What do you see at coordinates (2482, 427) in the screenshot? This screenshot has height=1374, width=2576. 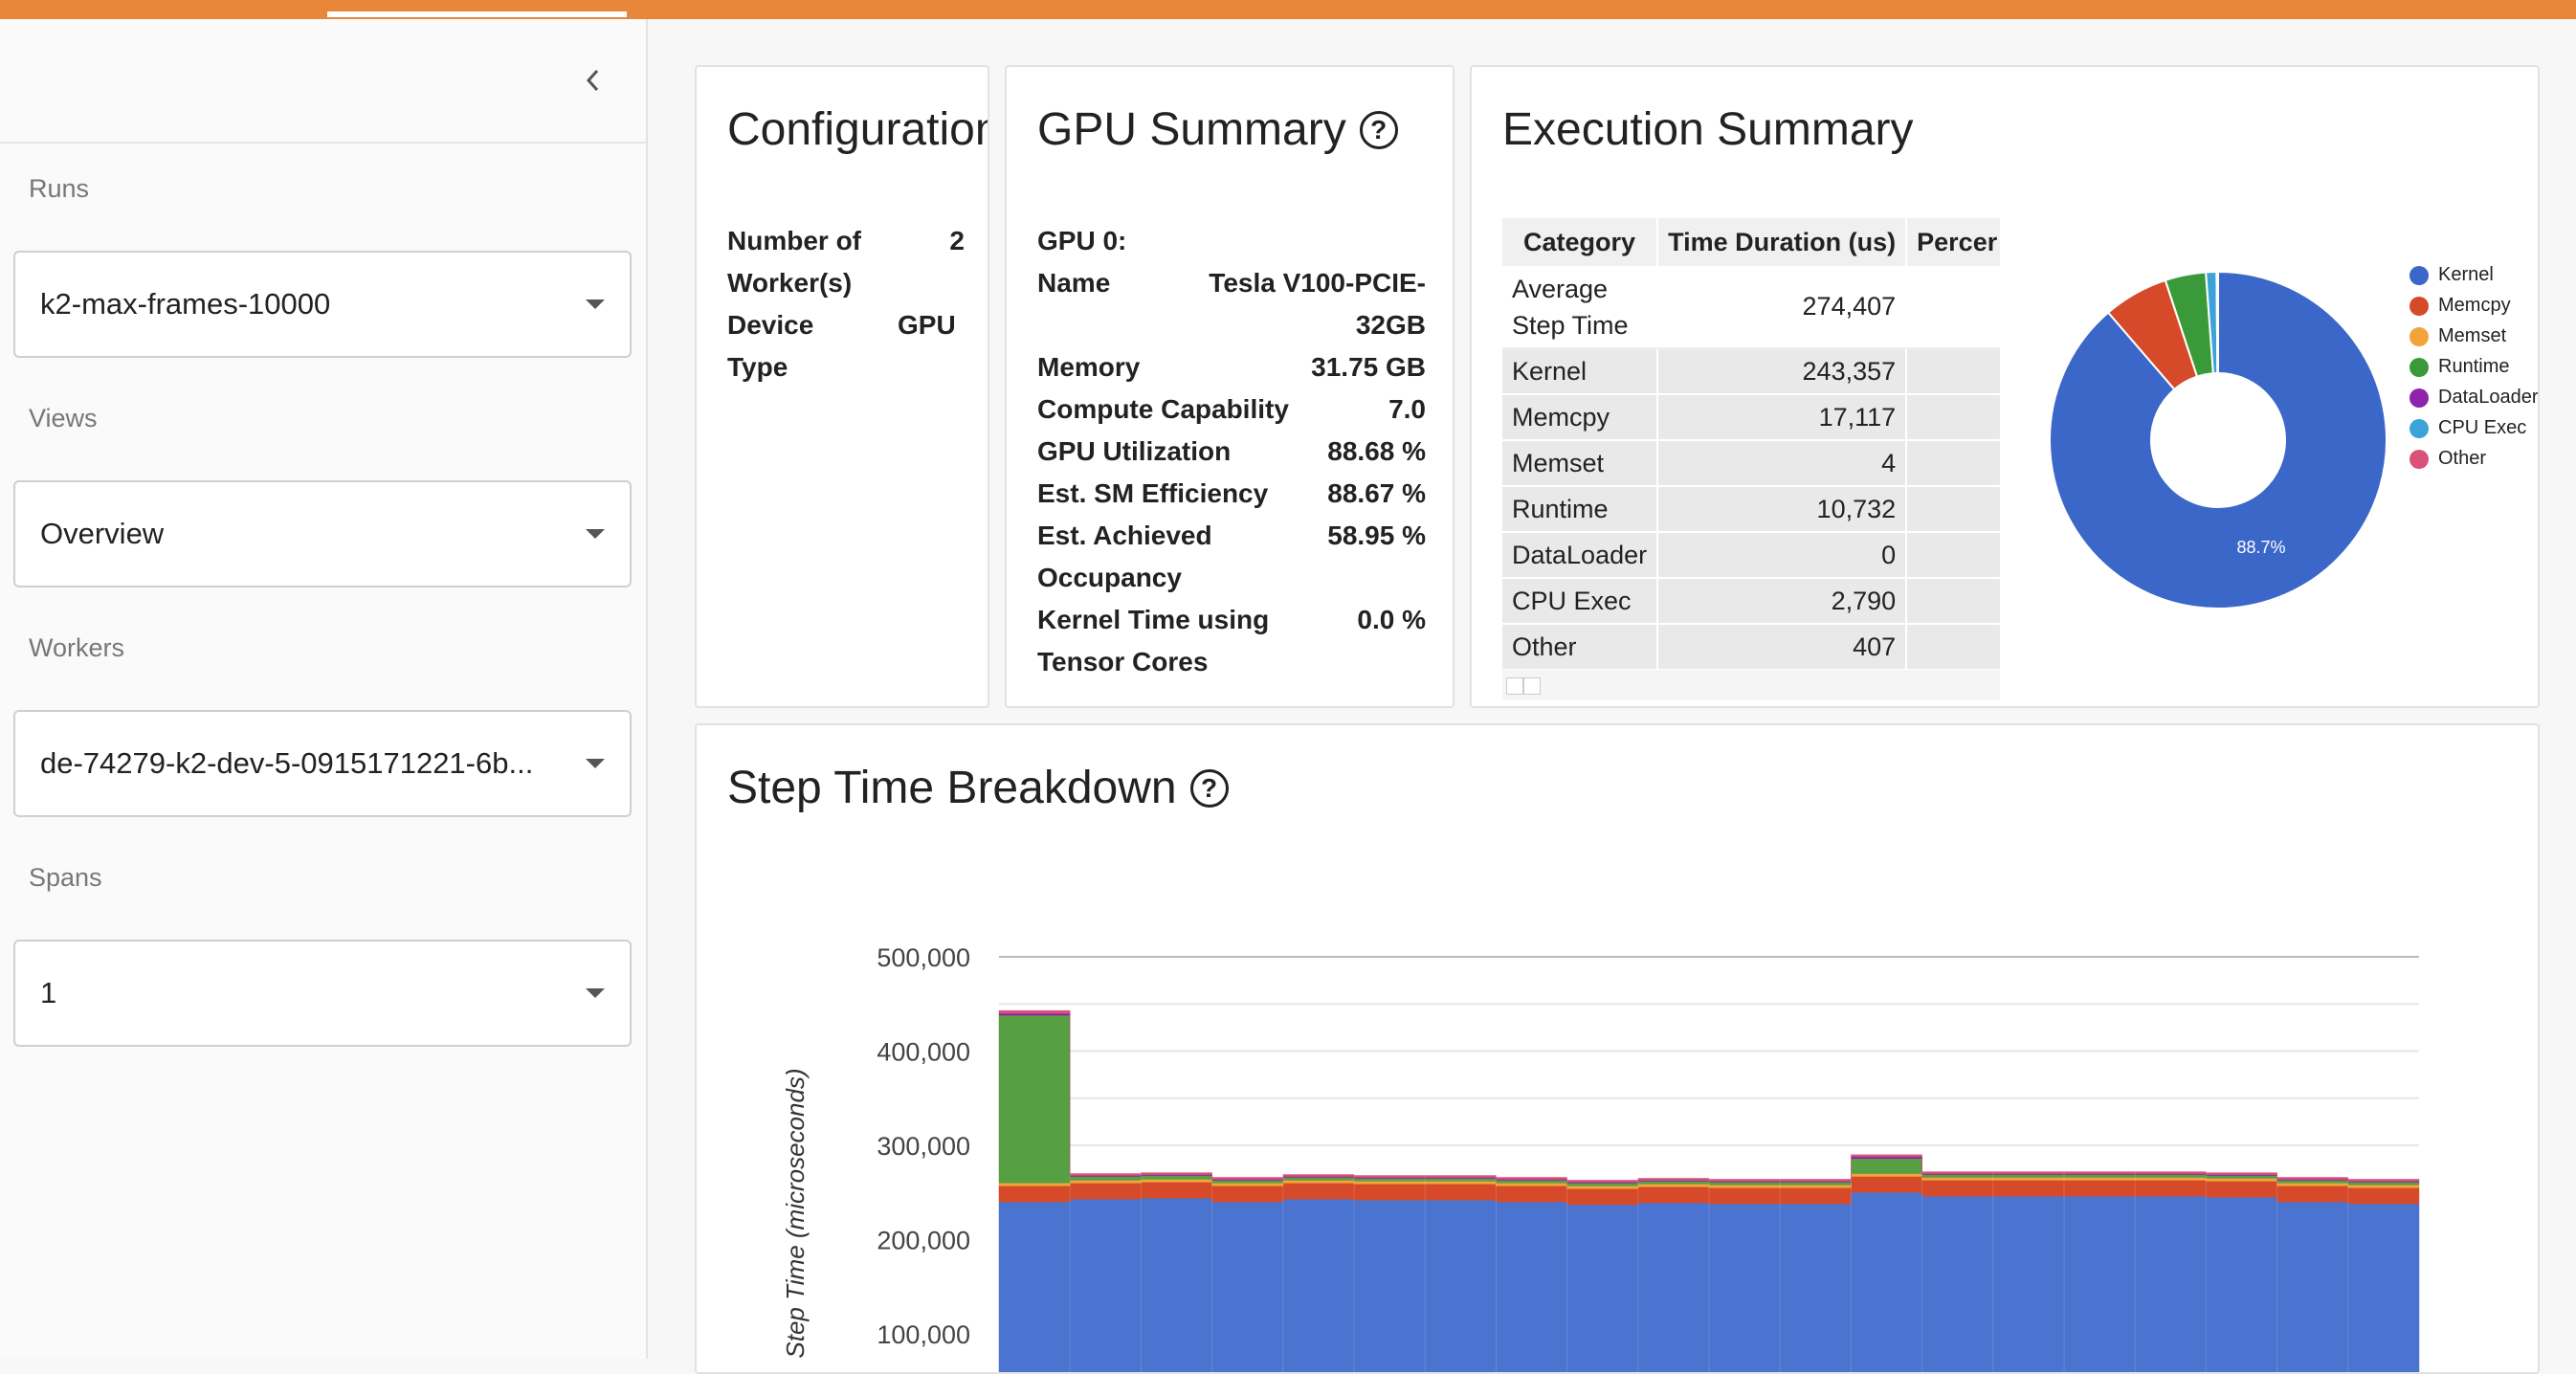 I see `legend-label: CPU Exec` at bounding box center [2482, 427].